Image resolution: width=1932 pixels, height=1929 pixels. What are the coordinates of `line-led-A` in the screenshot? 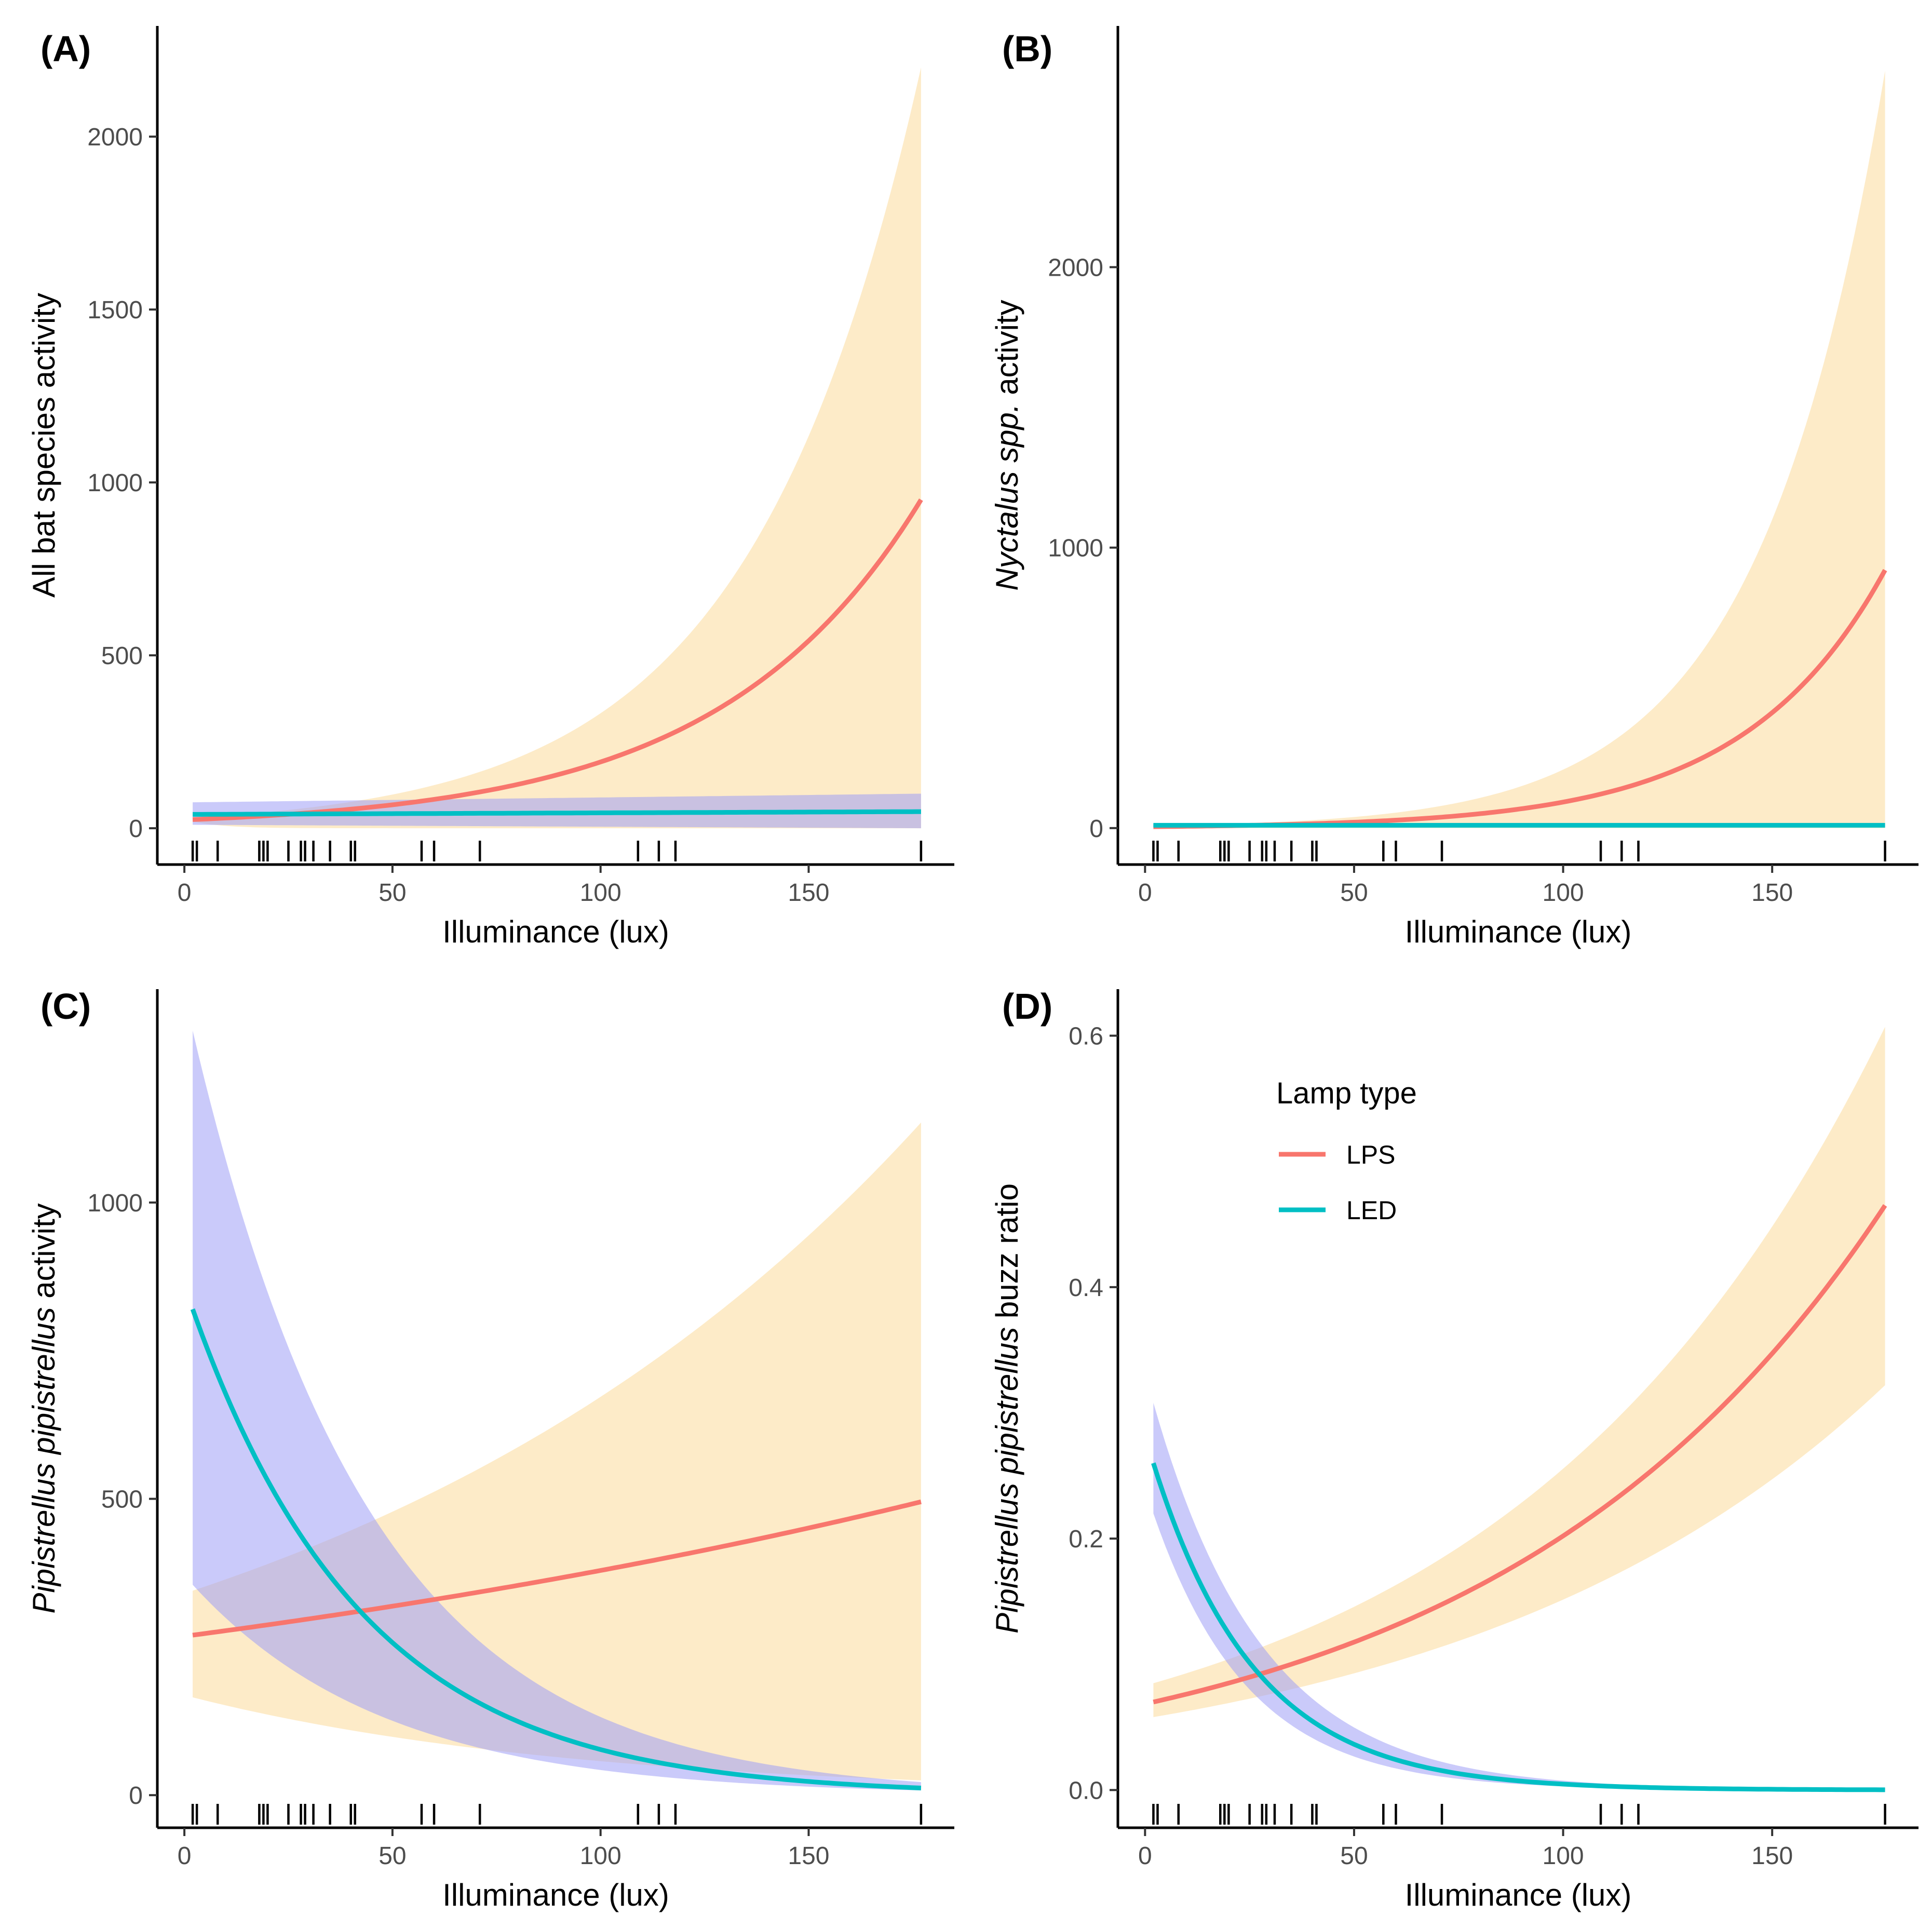 It's located at (557, 813).